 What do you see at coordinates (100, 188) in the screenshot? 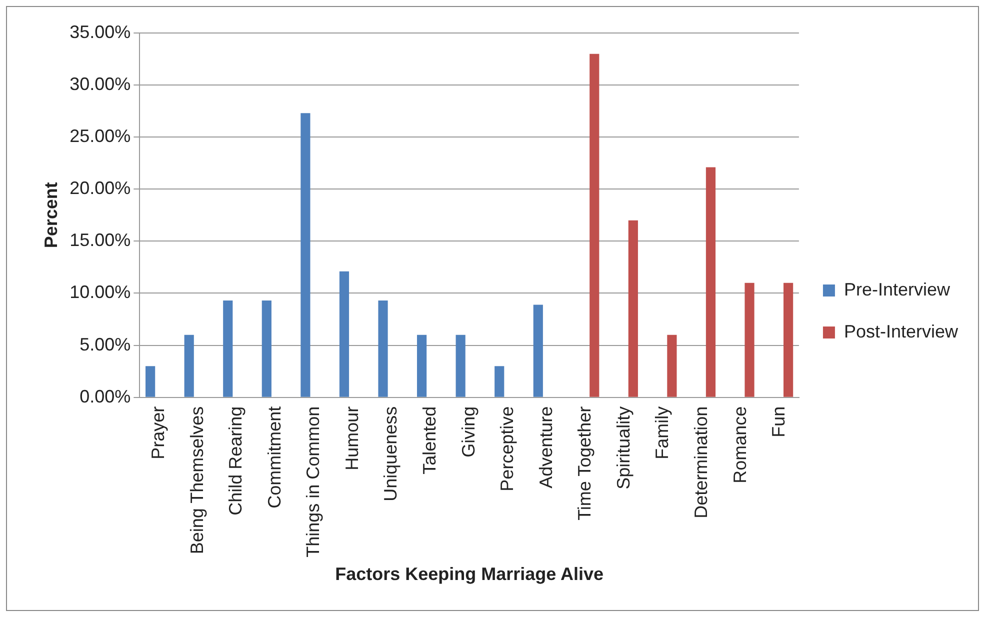
I see `y-tick-label: 20.00%` at bounding box center [100, 188].